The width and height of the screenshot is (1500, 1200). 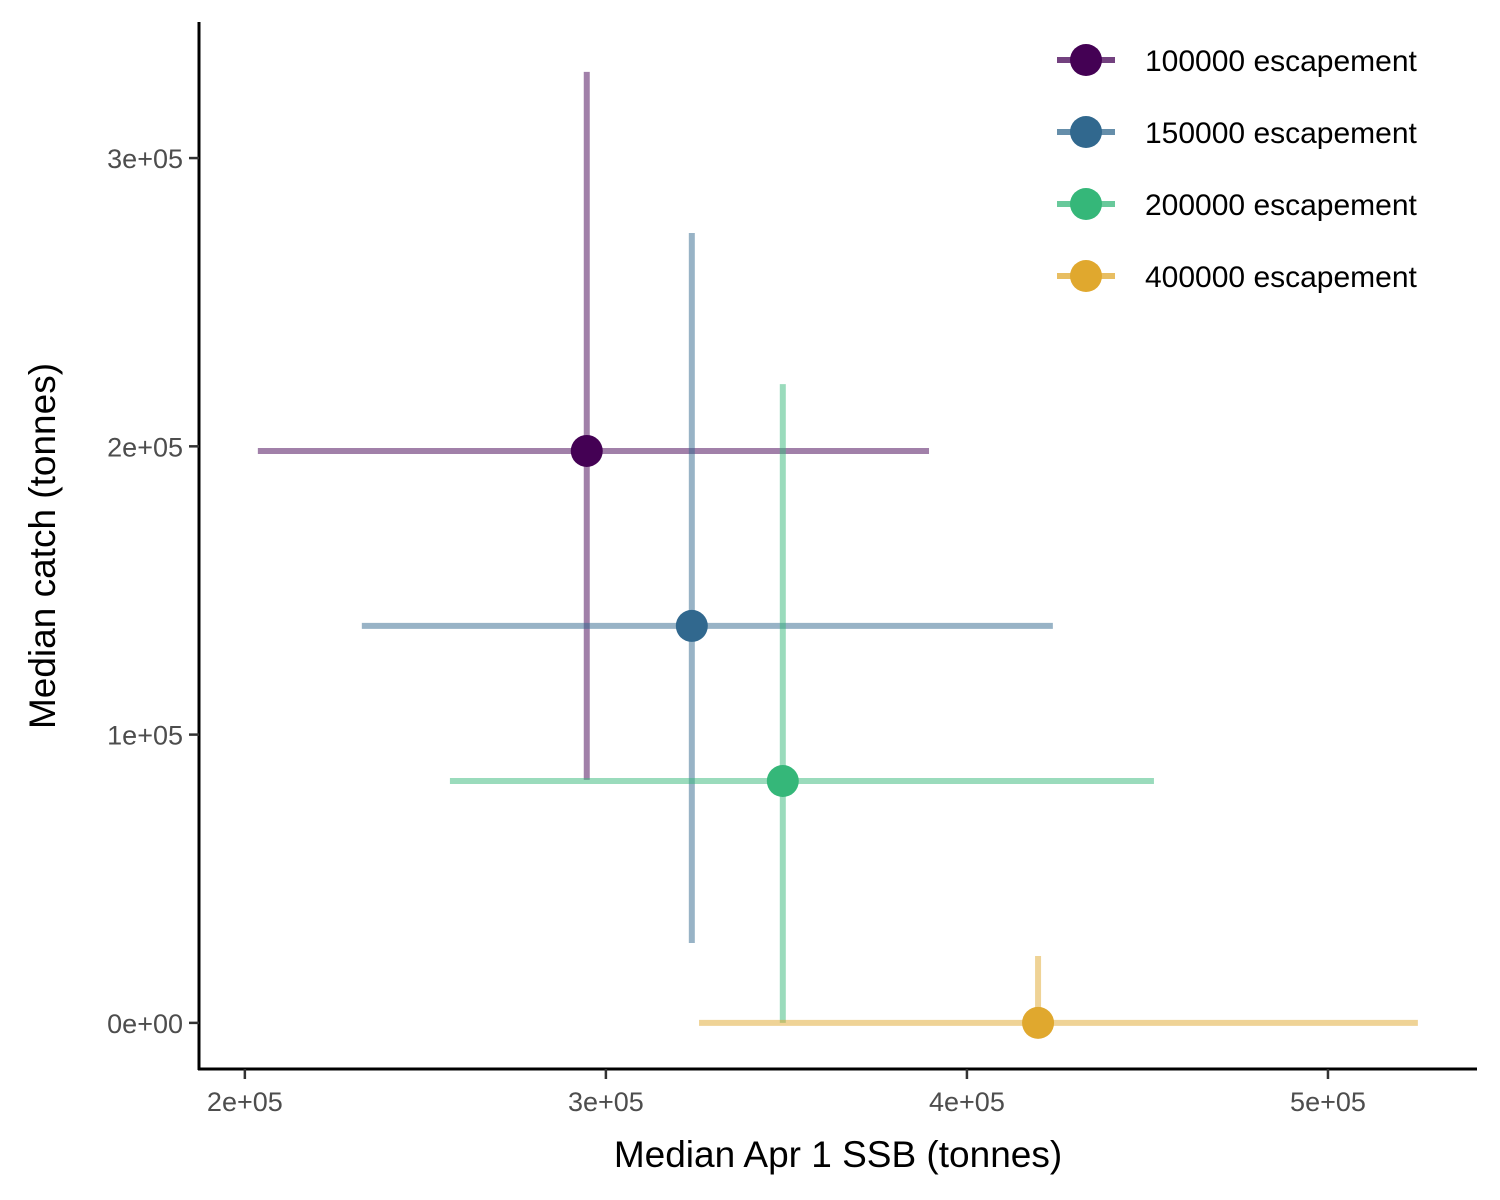 What do you see at coordinates (1281, 61) in the screenshot?
I see `legend-label: 100000 escapement` at bounding box center [1281, 61].